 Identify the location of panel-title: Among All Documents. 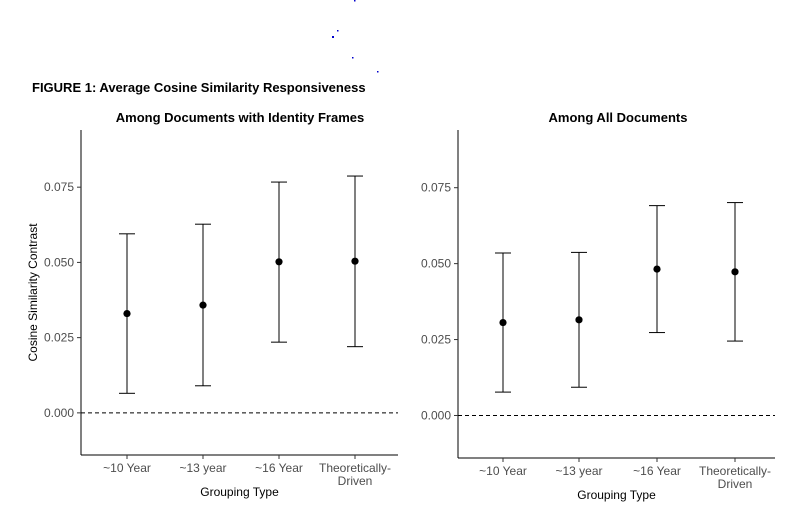
(618, 117).